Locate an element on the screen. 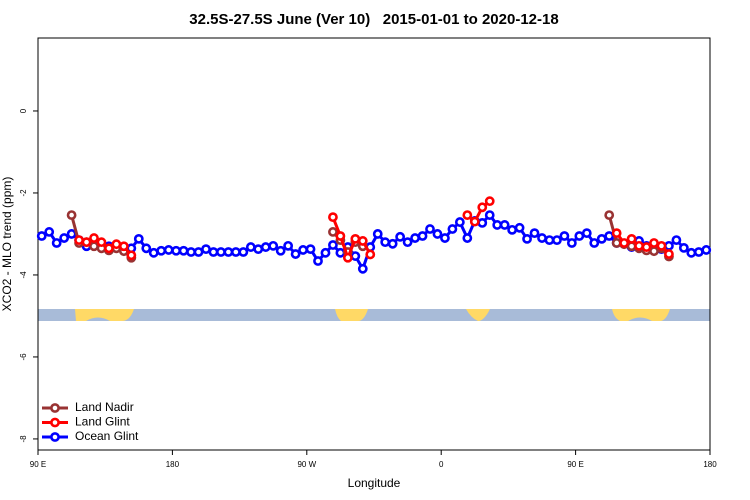  x-tick-label: 90 E is located at coordinates (38, 464).